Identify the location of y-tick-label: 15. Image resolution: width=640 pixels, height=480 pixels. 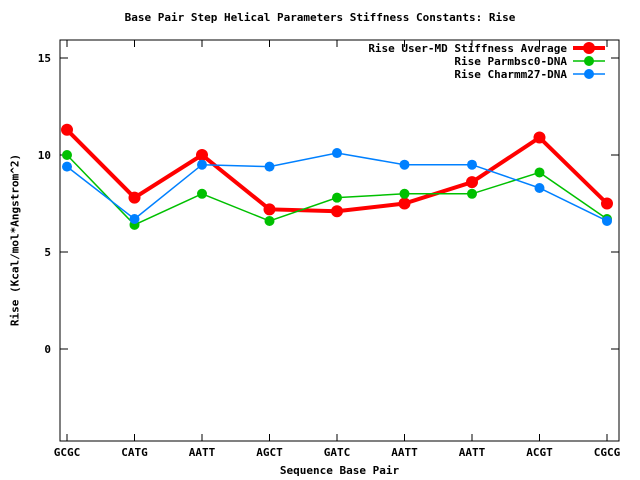
(44, 58).